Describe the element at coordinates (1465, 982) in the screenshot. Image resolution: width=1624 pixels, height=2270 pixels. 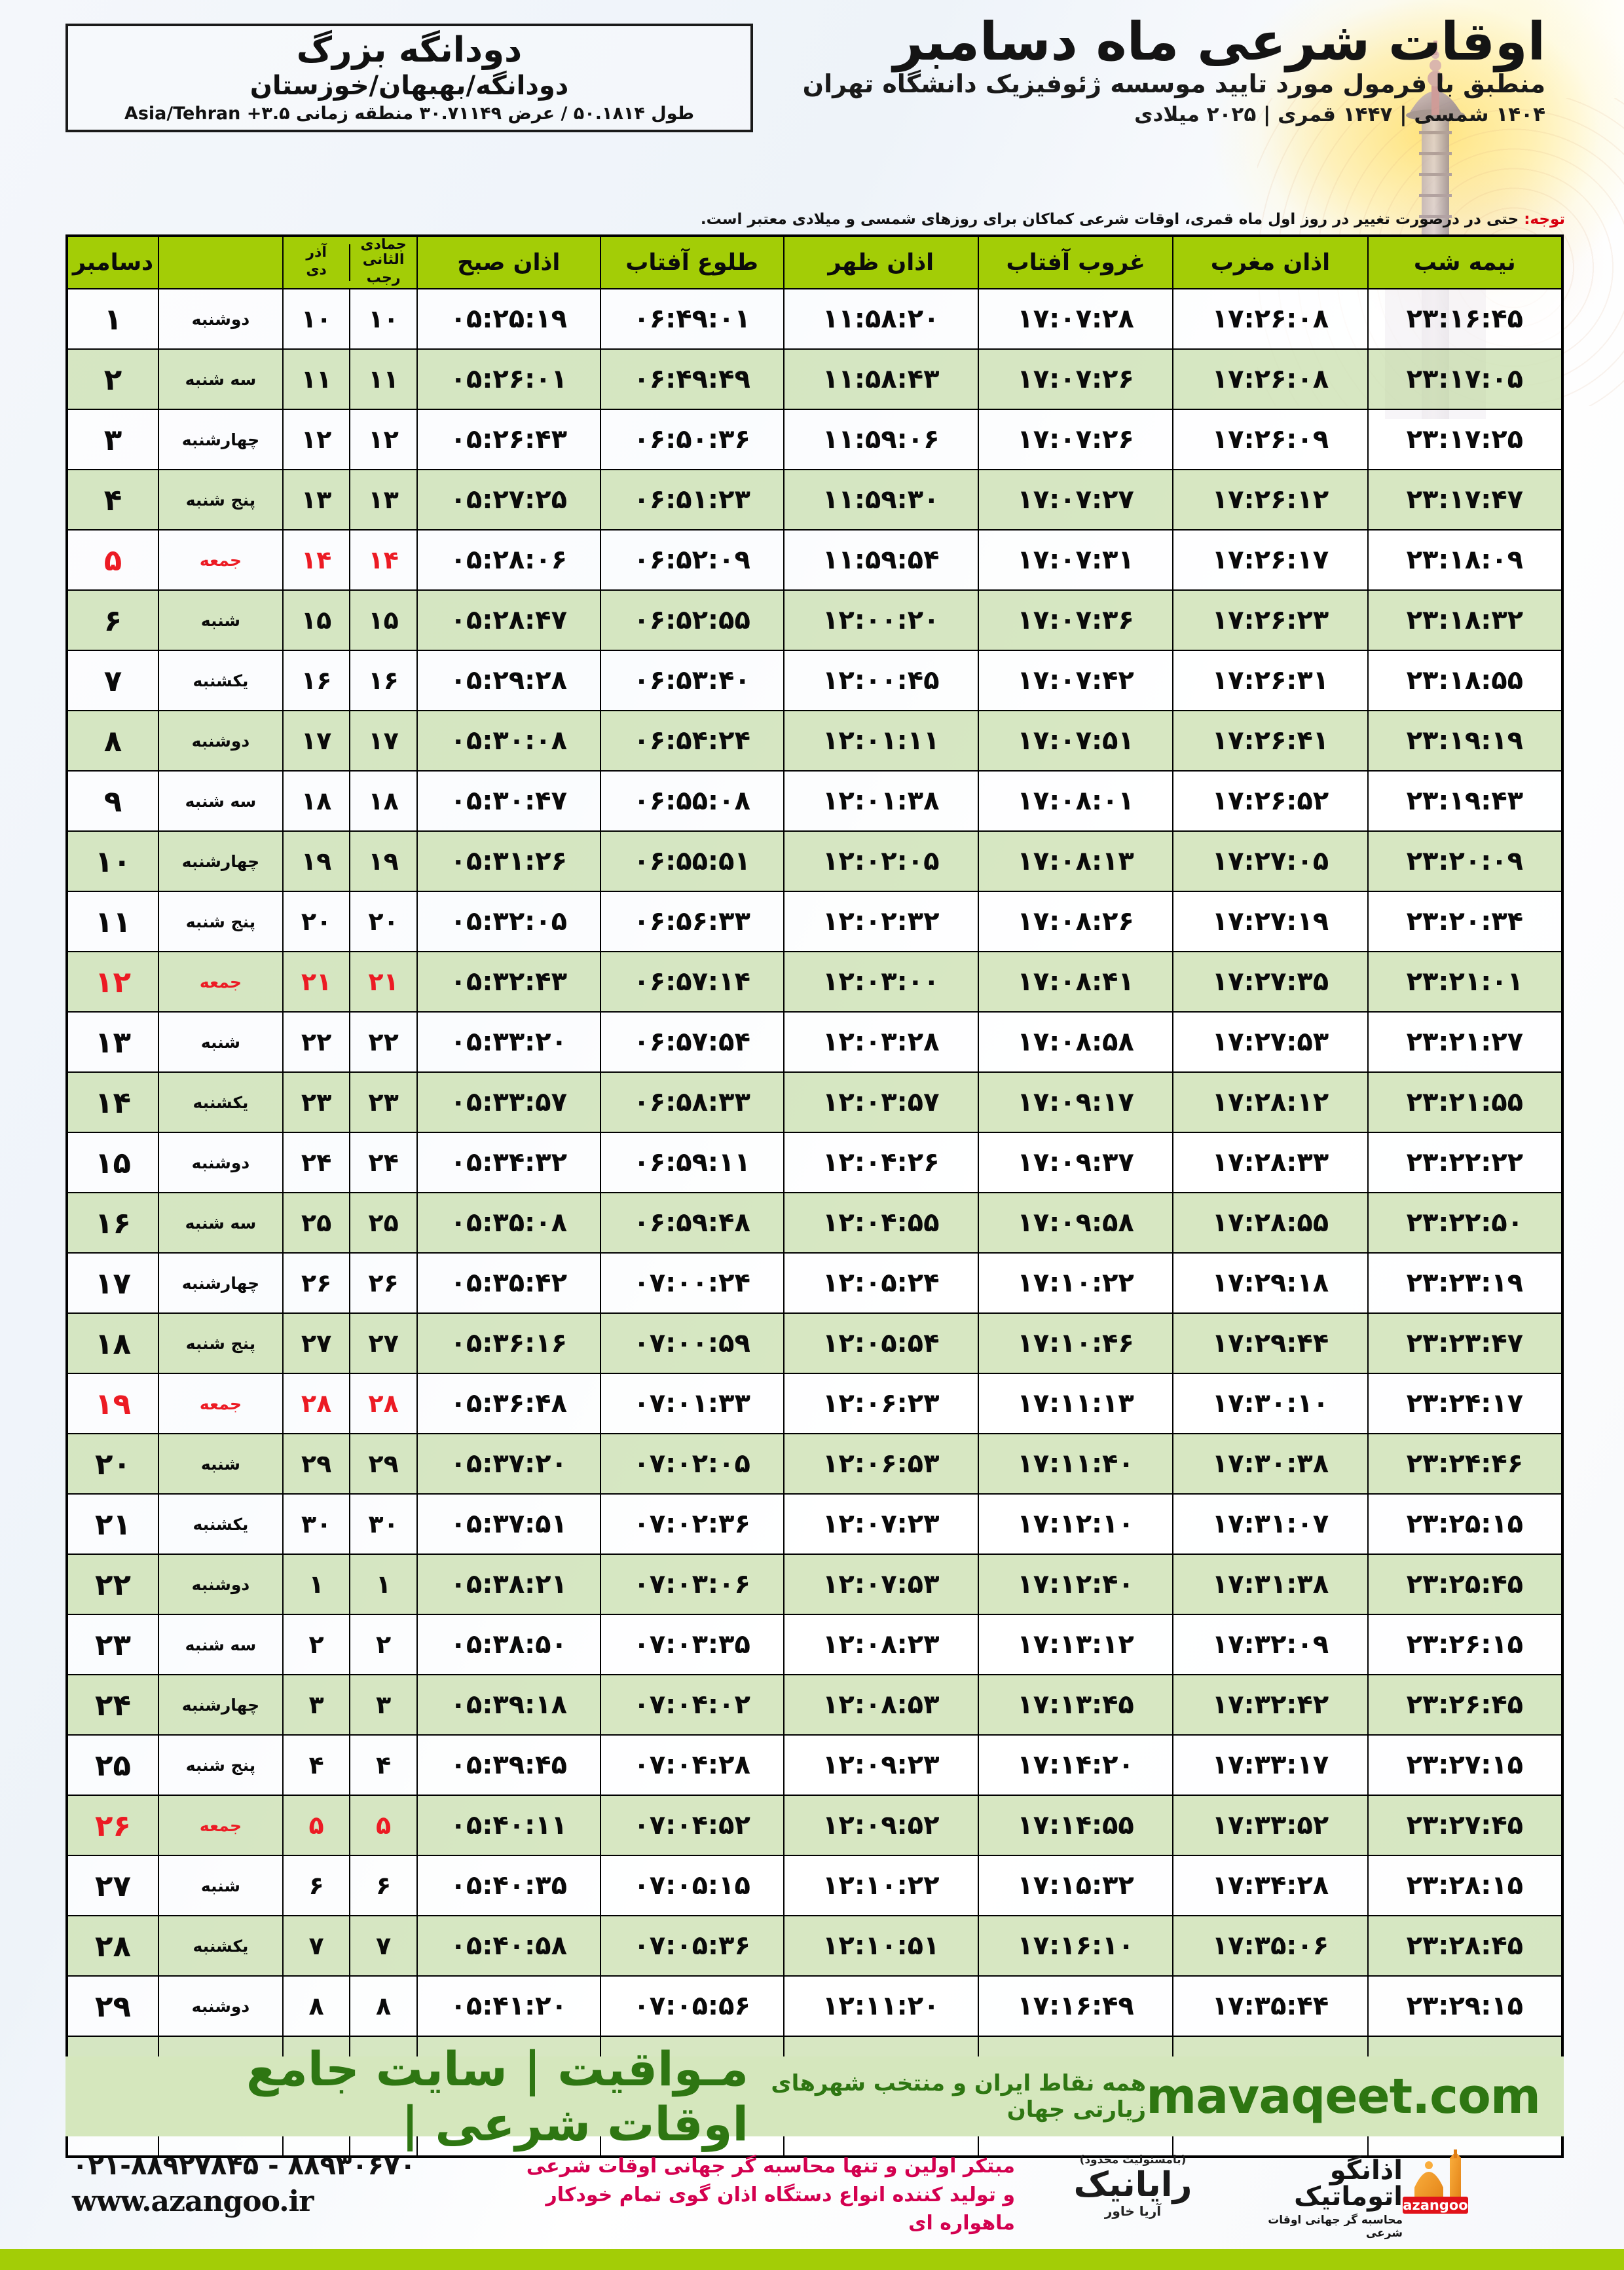
I see `cell-midnight: ۲۳:۲۱:۰۱` at that location.